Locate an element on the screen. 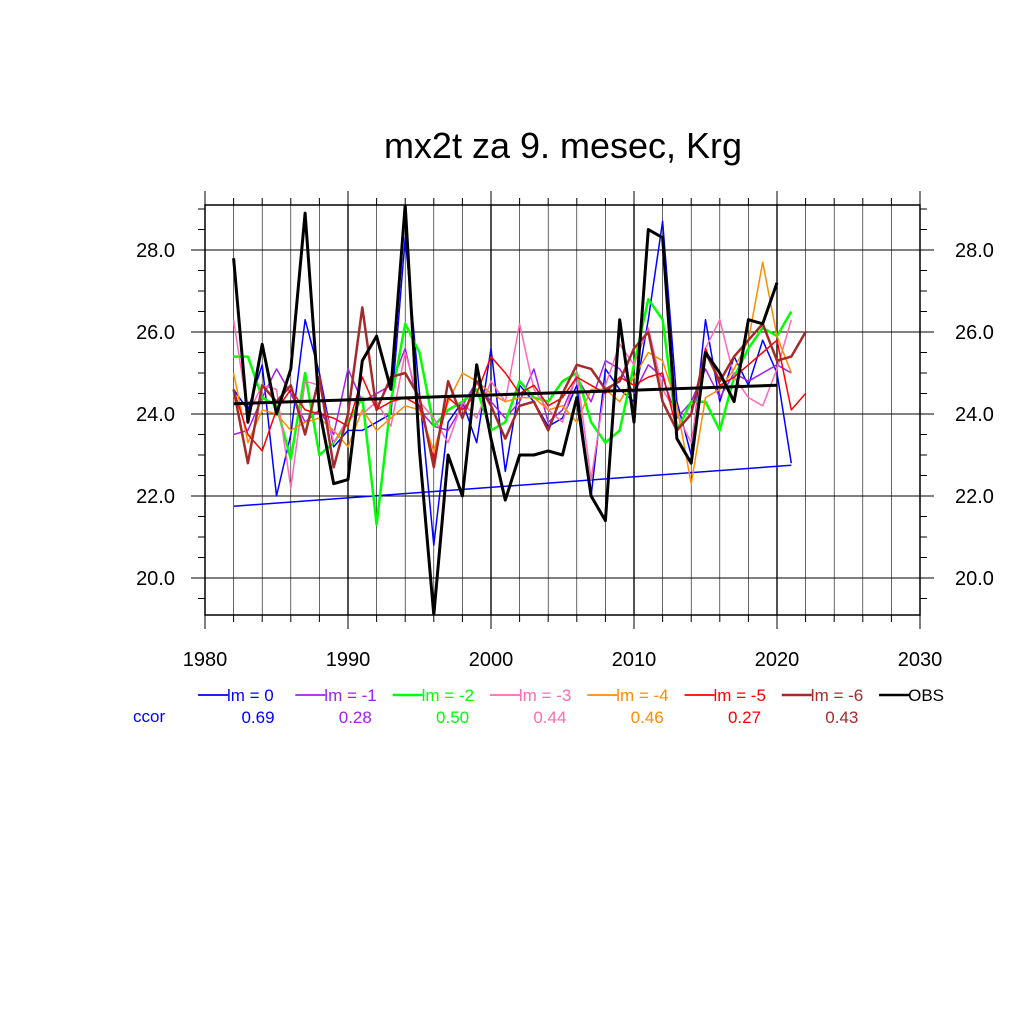  y-tick-label-left: 22.0 is located at coordinates (155, 497).